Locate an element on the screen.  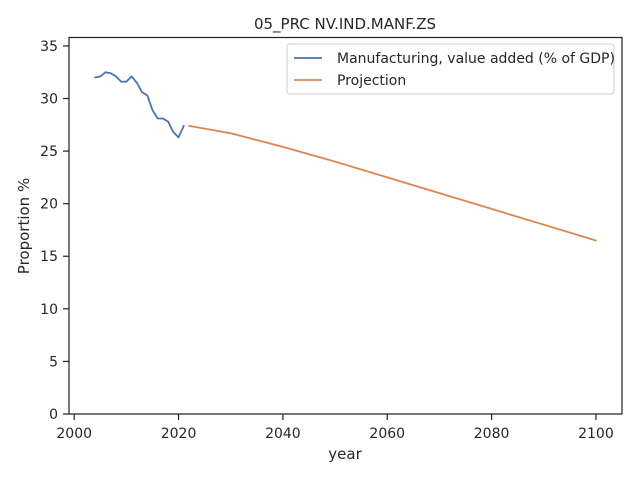
x-tick-label: 2020 is located at coordinates (179, 434).